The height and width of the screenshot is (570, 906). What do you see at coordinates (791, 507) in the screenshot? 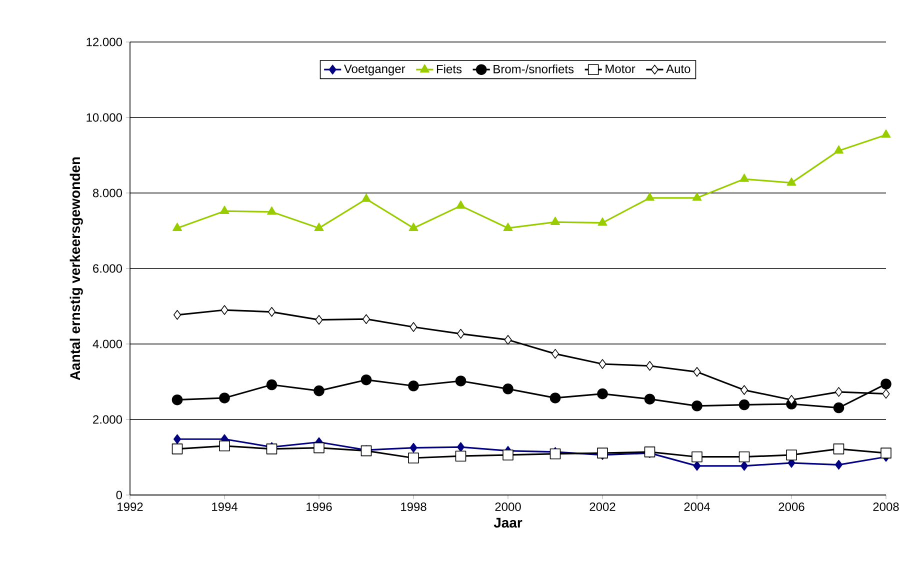
I see `x-tick-label: 2006` at bounding box center [791, 507].